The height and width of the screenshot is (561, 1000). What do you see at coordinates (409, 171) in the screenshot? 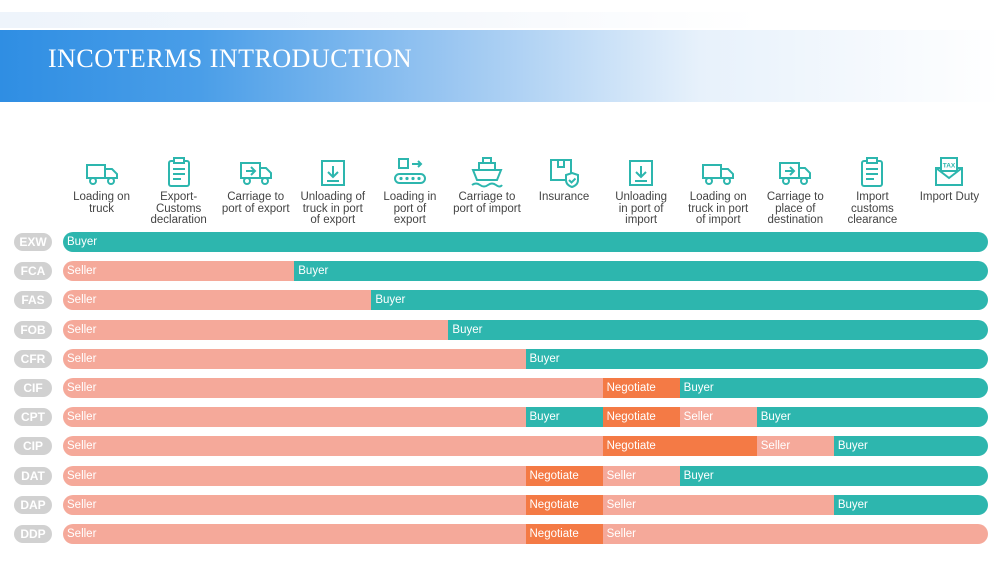
I see `conveyor-icon` at bounding box center [409, 171].